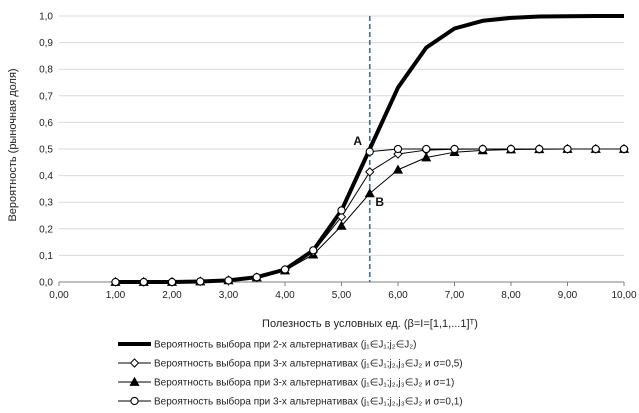 This screenshot has height=413, width=639. I want to click on x-tick-label: 3,00, so click(229, 295).